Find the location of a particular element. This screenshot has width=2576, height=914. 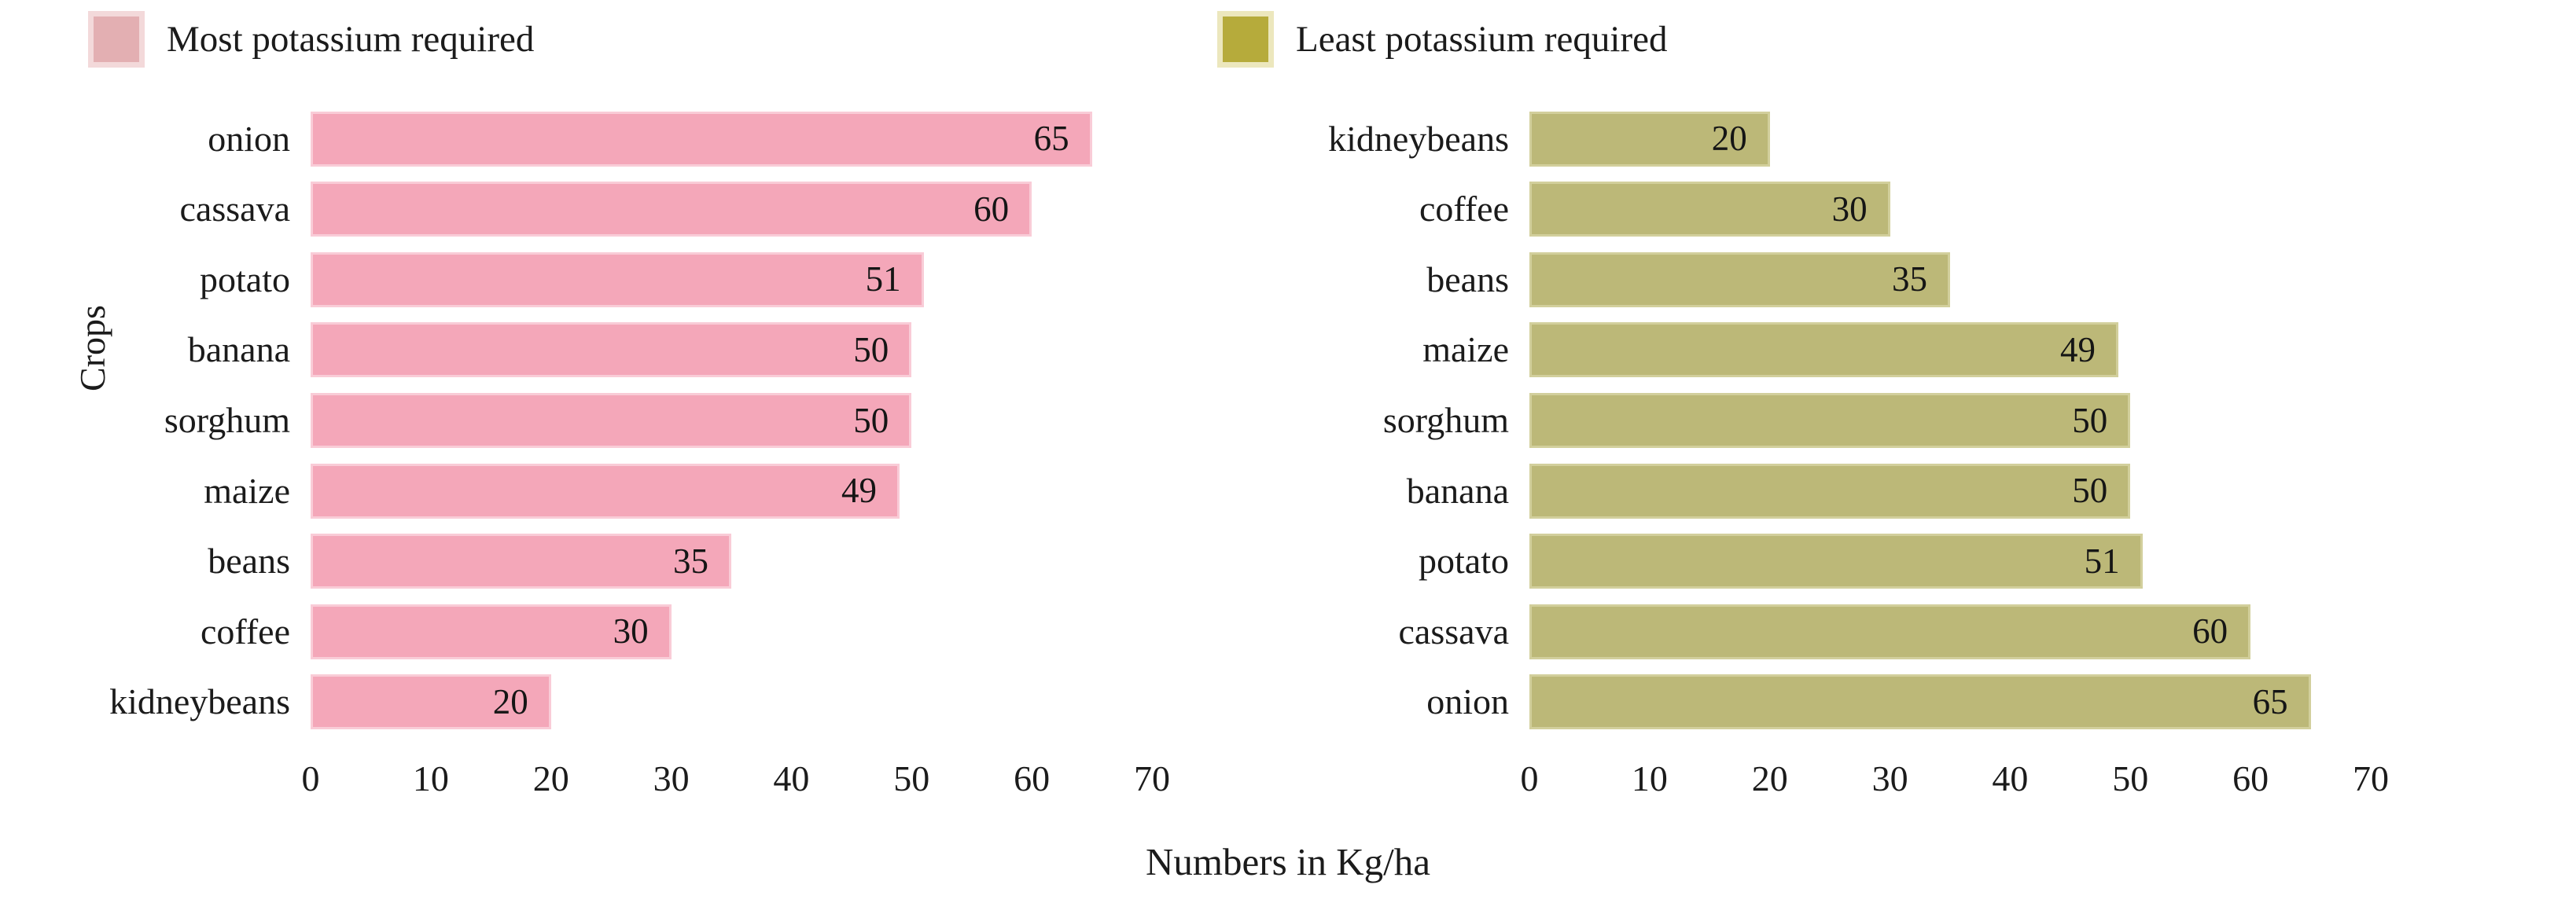

value-label: 20 is located at coordinates (510, 701).